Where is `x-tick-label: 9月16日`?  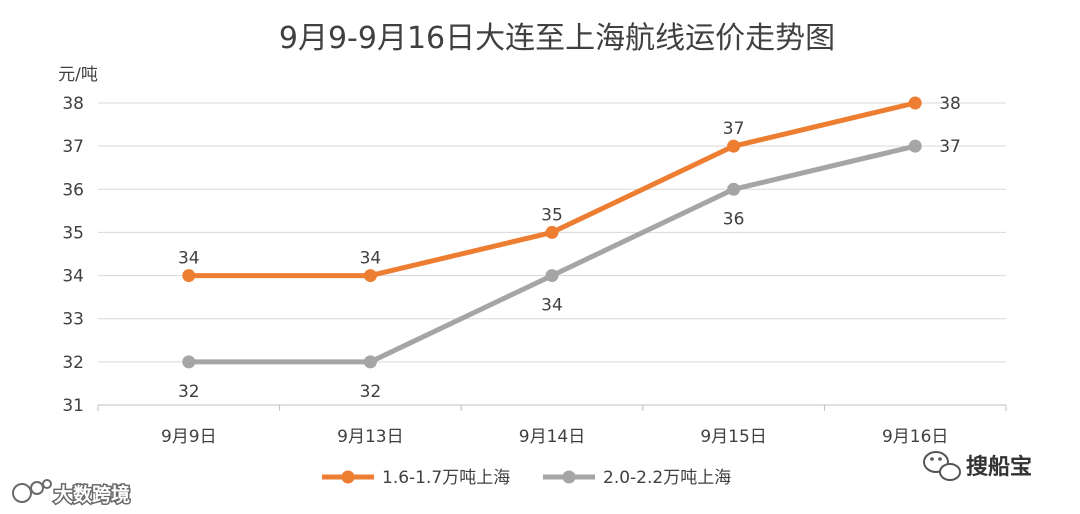 x-tick-label: 9月16日 is located at coordinates (915, 437).